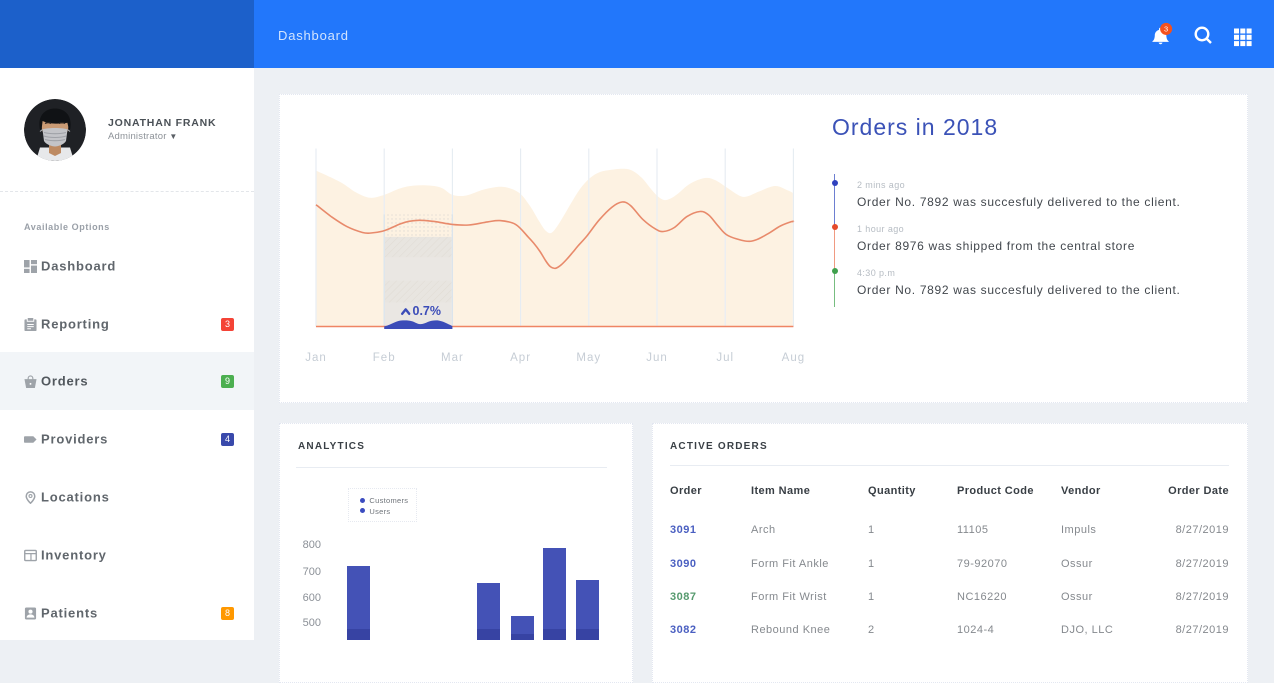  I want to click on svg-text: May, so click(588, 358).